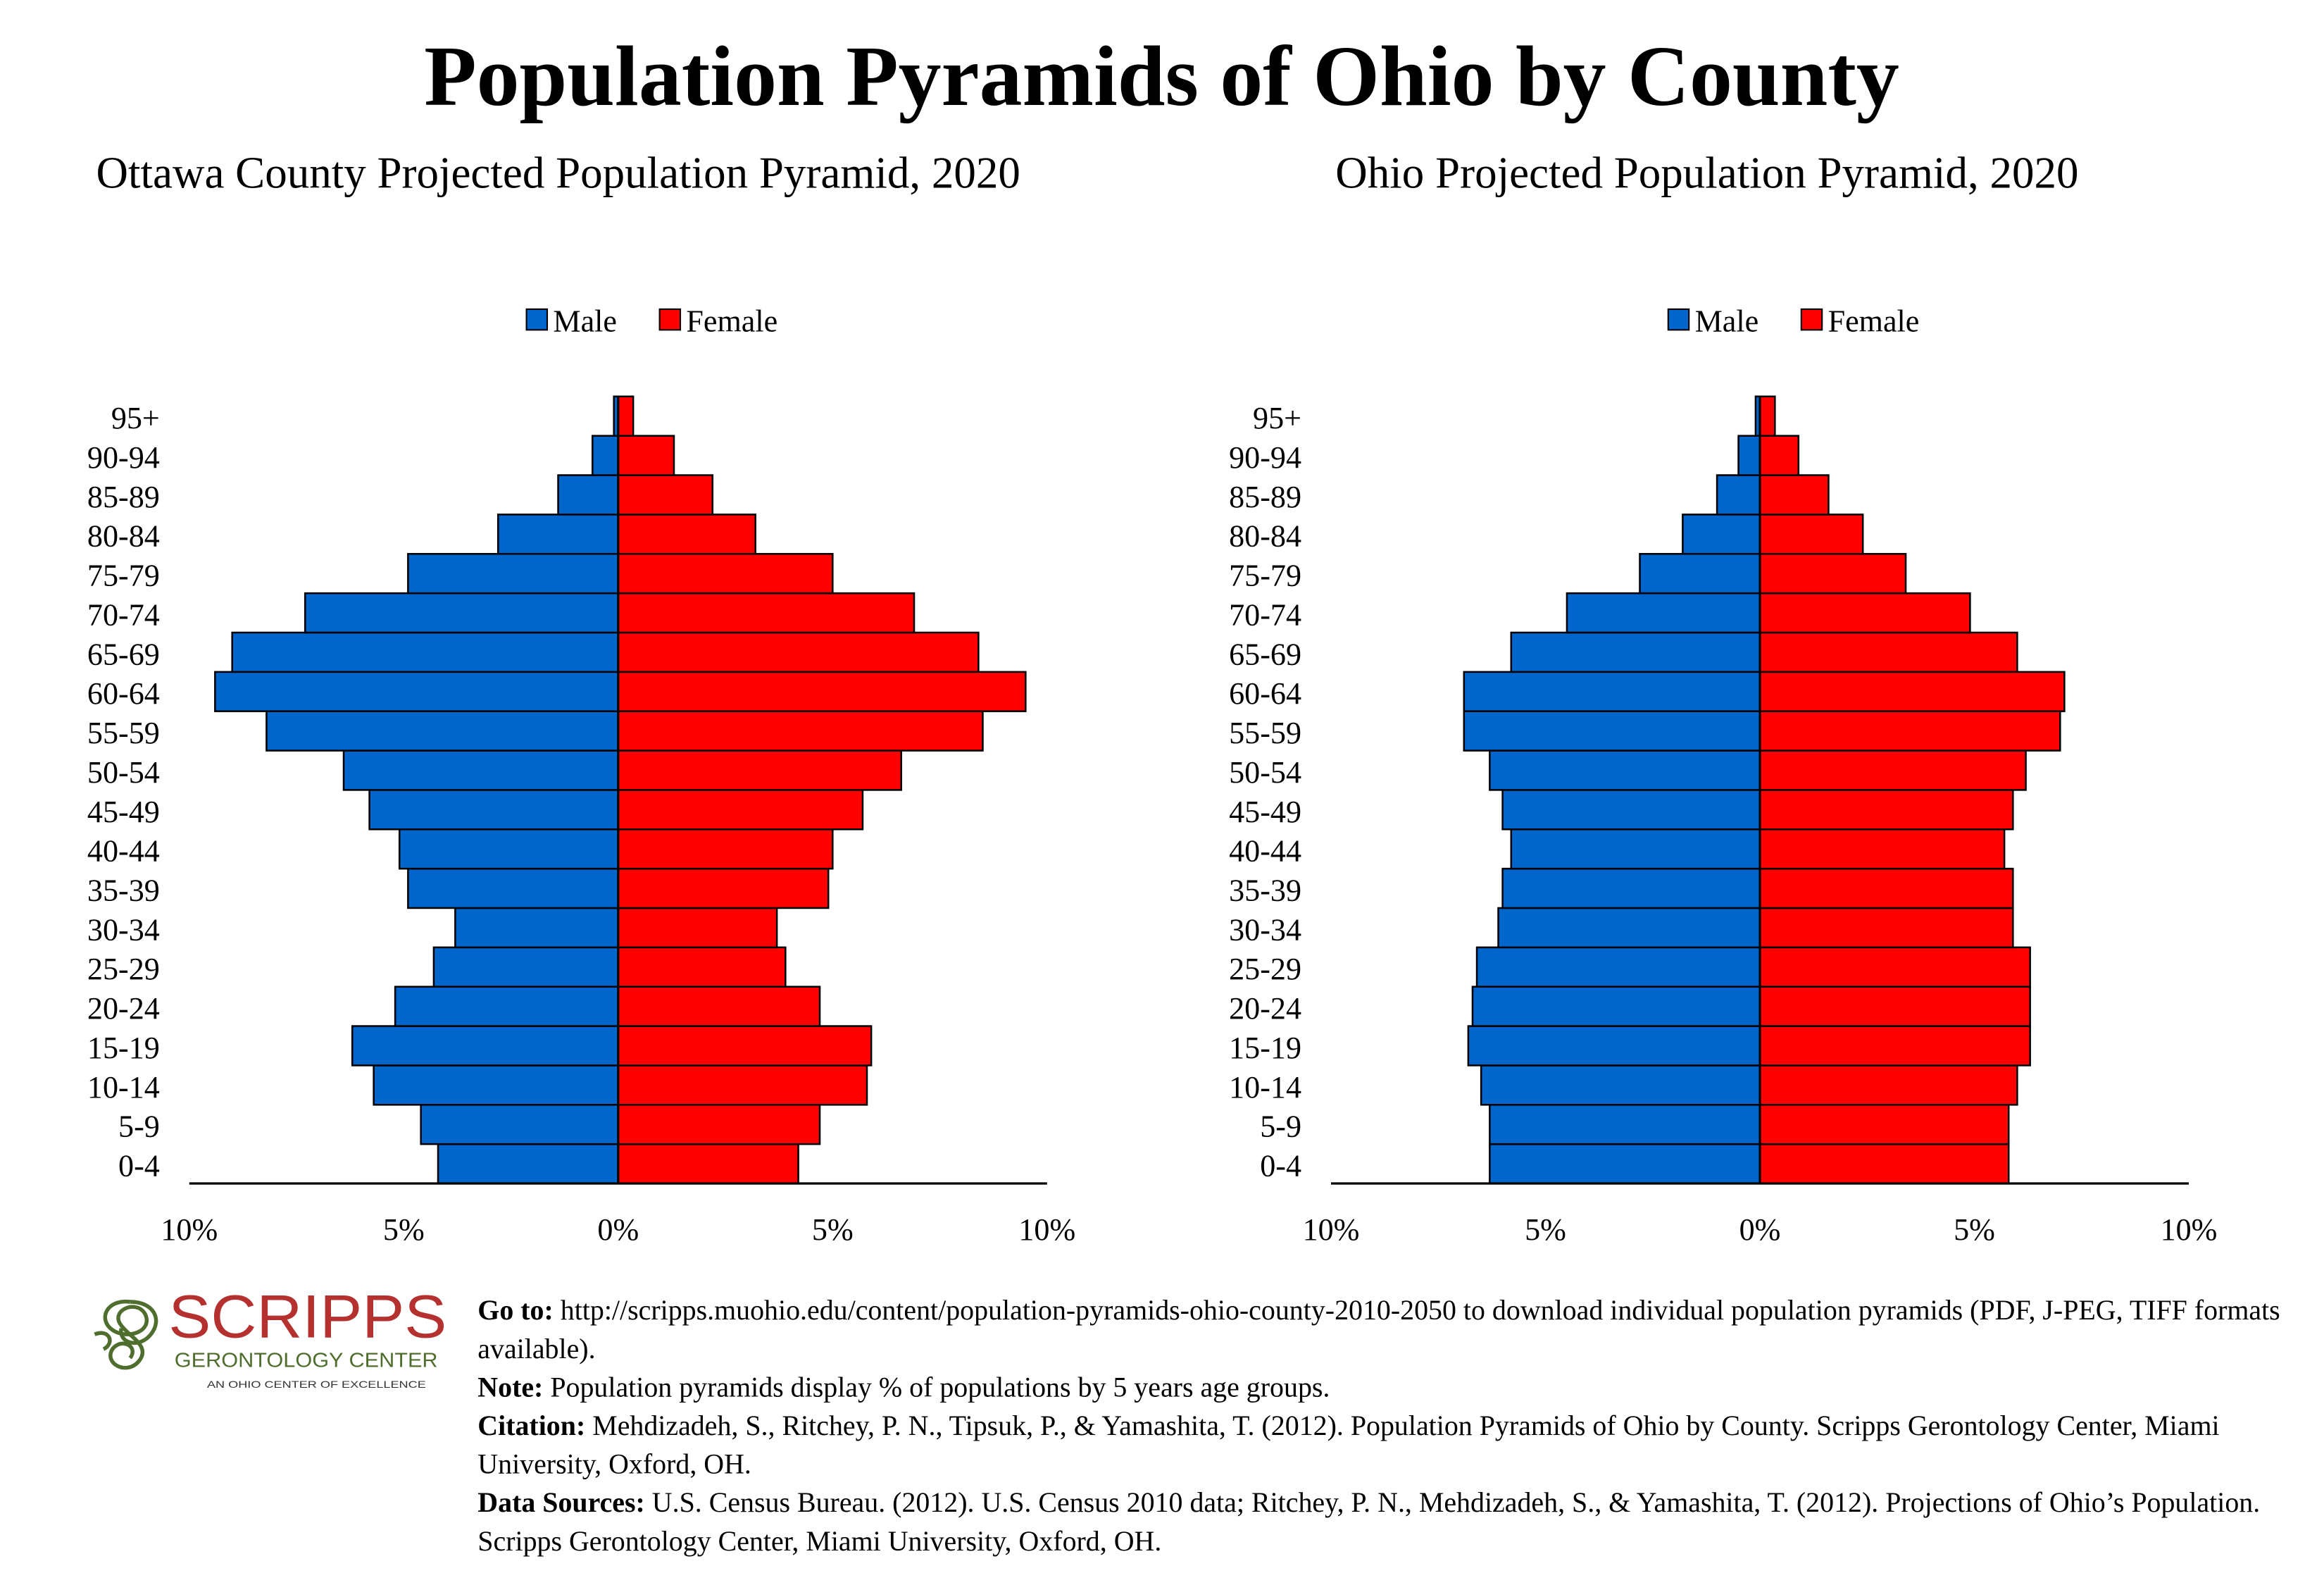 This screenshot has height=1585, width=2324. Describe the element at coordinates (123, 1087) in the screenshot. I see `age-group-label: 10-14` at that location.